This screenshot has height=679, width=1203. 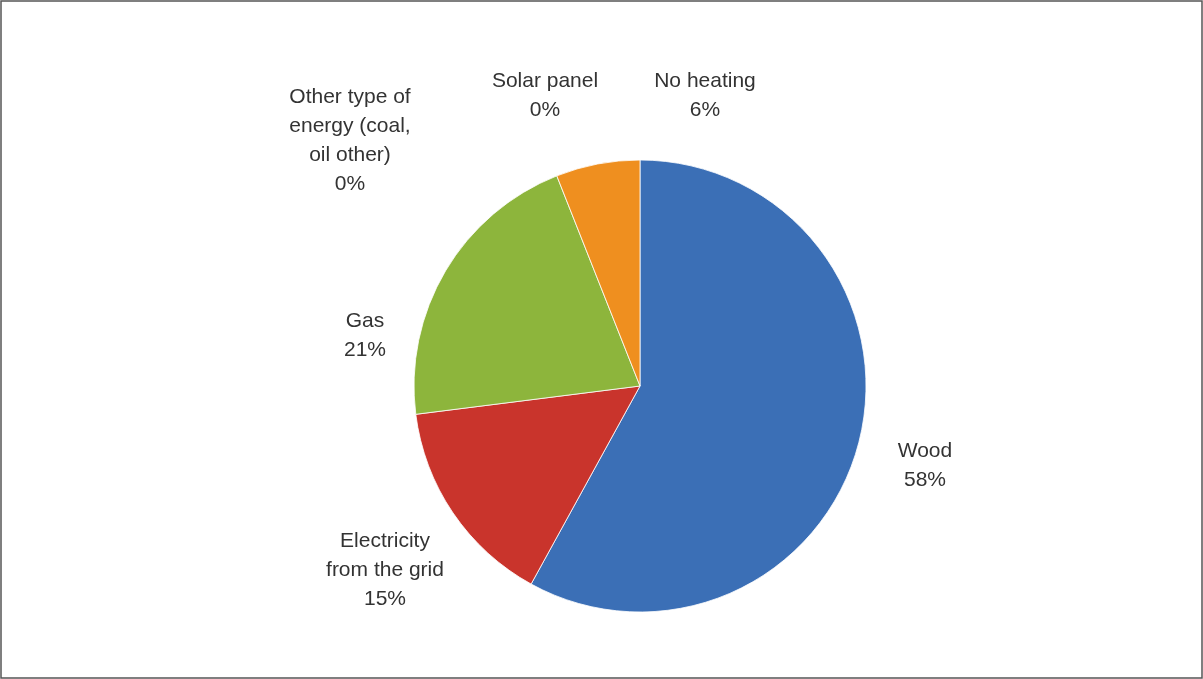 What do you see at coordinates (545, 79) in the screenshot?
I see `category-label: Solar panel` at bounding box center [545, 79].